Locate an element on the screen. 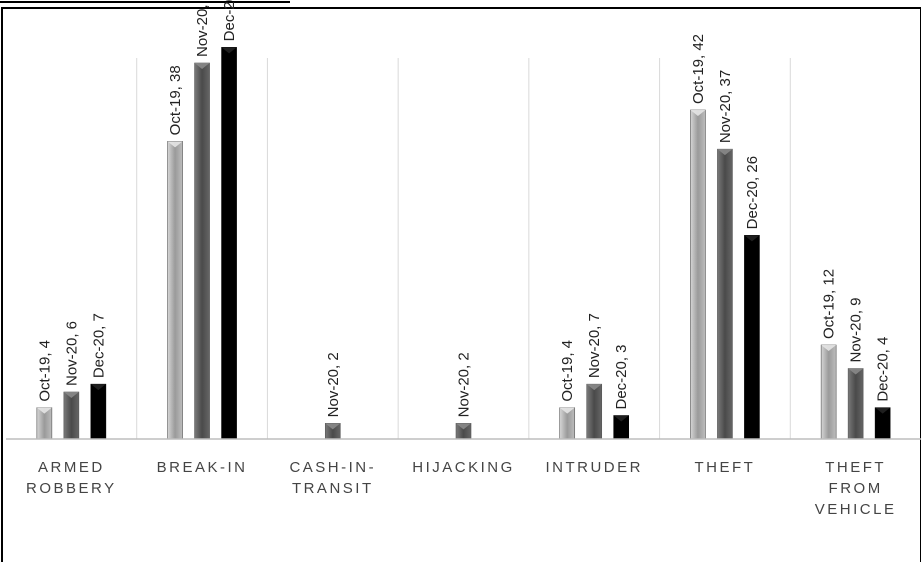  data-label-dec-4: Dec-20, 3 is located at coordinates (621, 376).